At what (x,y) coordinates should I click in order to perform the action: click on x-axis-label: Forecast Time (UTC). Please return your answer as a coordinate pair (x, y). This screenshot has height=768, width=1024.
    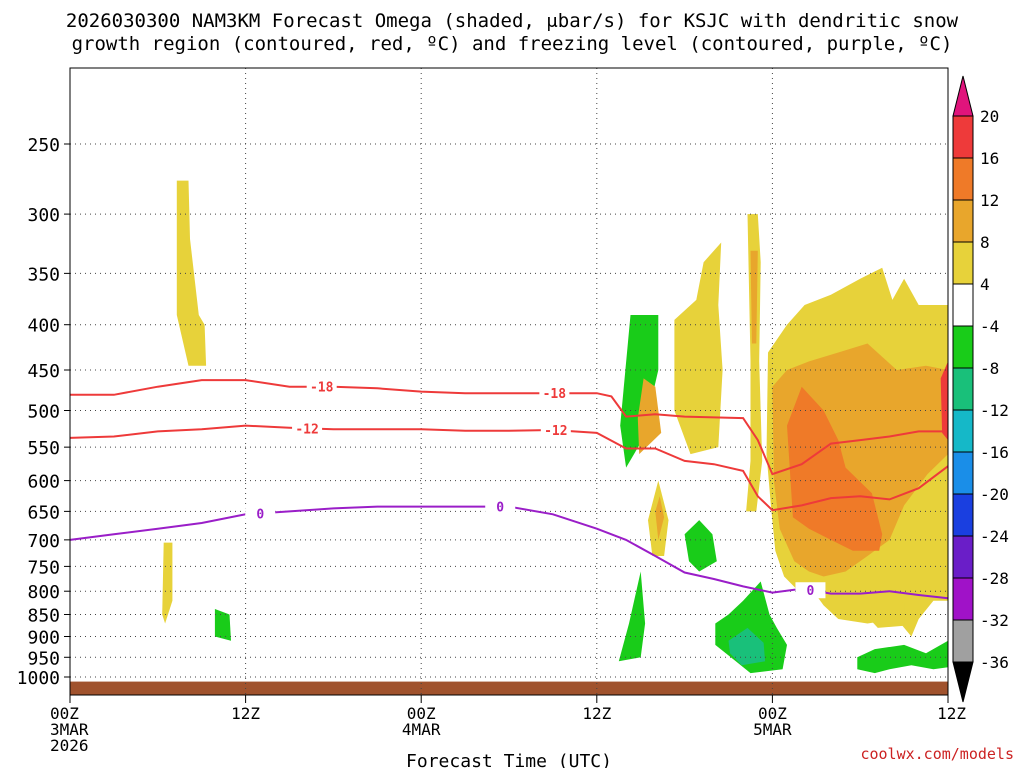
    Looking at the image, I should click on (509, 759).